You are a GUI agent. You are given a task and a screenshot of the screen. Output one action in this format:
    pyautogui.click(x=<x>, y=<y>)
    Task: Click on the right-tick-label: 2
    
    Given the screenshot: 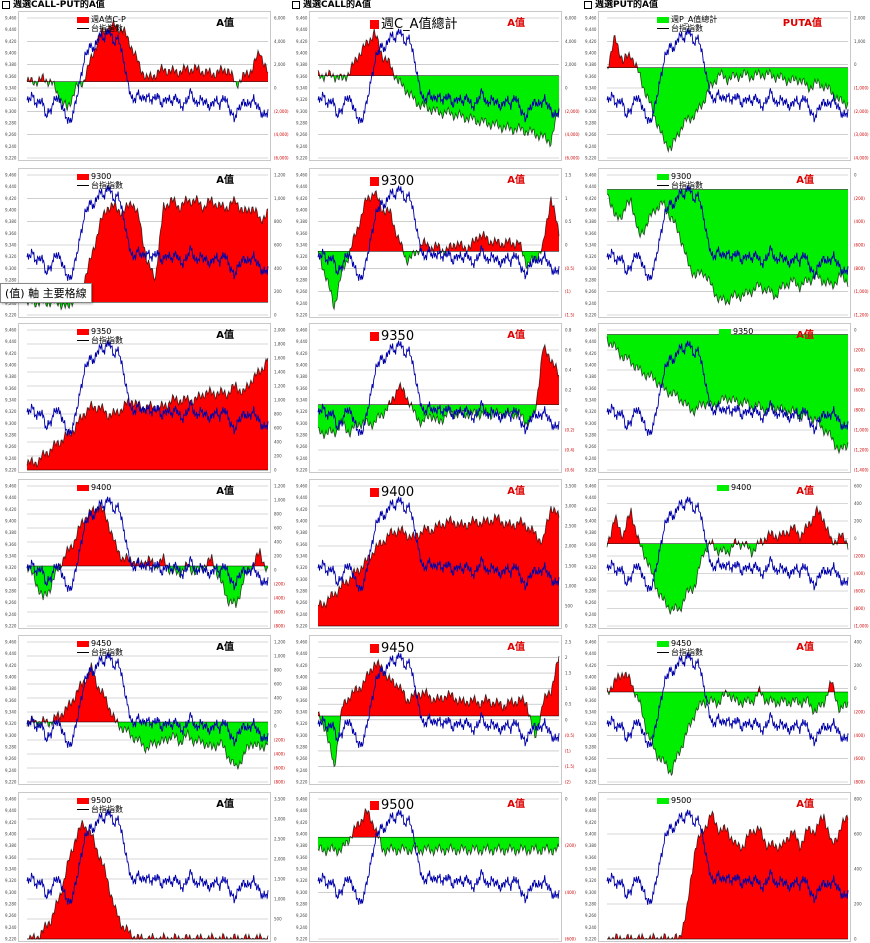 What is the action you would take?
    pyautogui.click(x=566, y=657)
    